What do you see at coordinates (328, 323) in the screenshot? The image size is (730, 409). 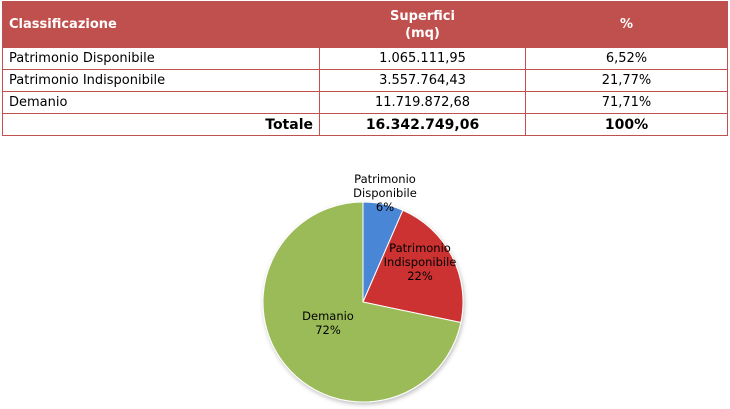 I see `pie-label-demanio: Demanio 72%` at bounding box center [328, 323].